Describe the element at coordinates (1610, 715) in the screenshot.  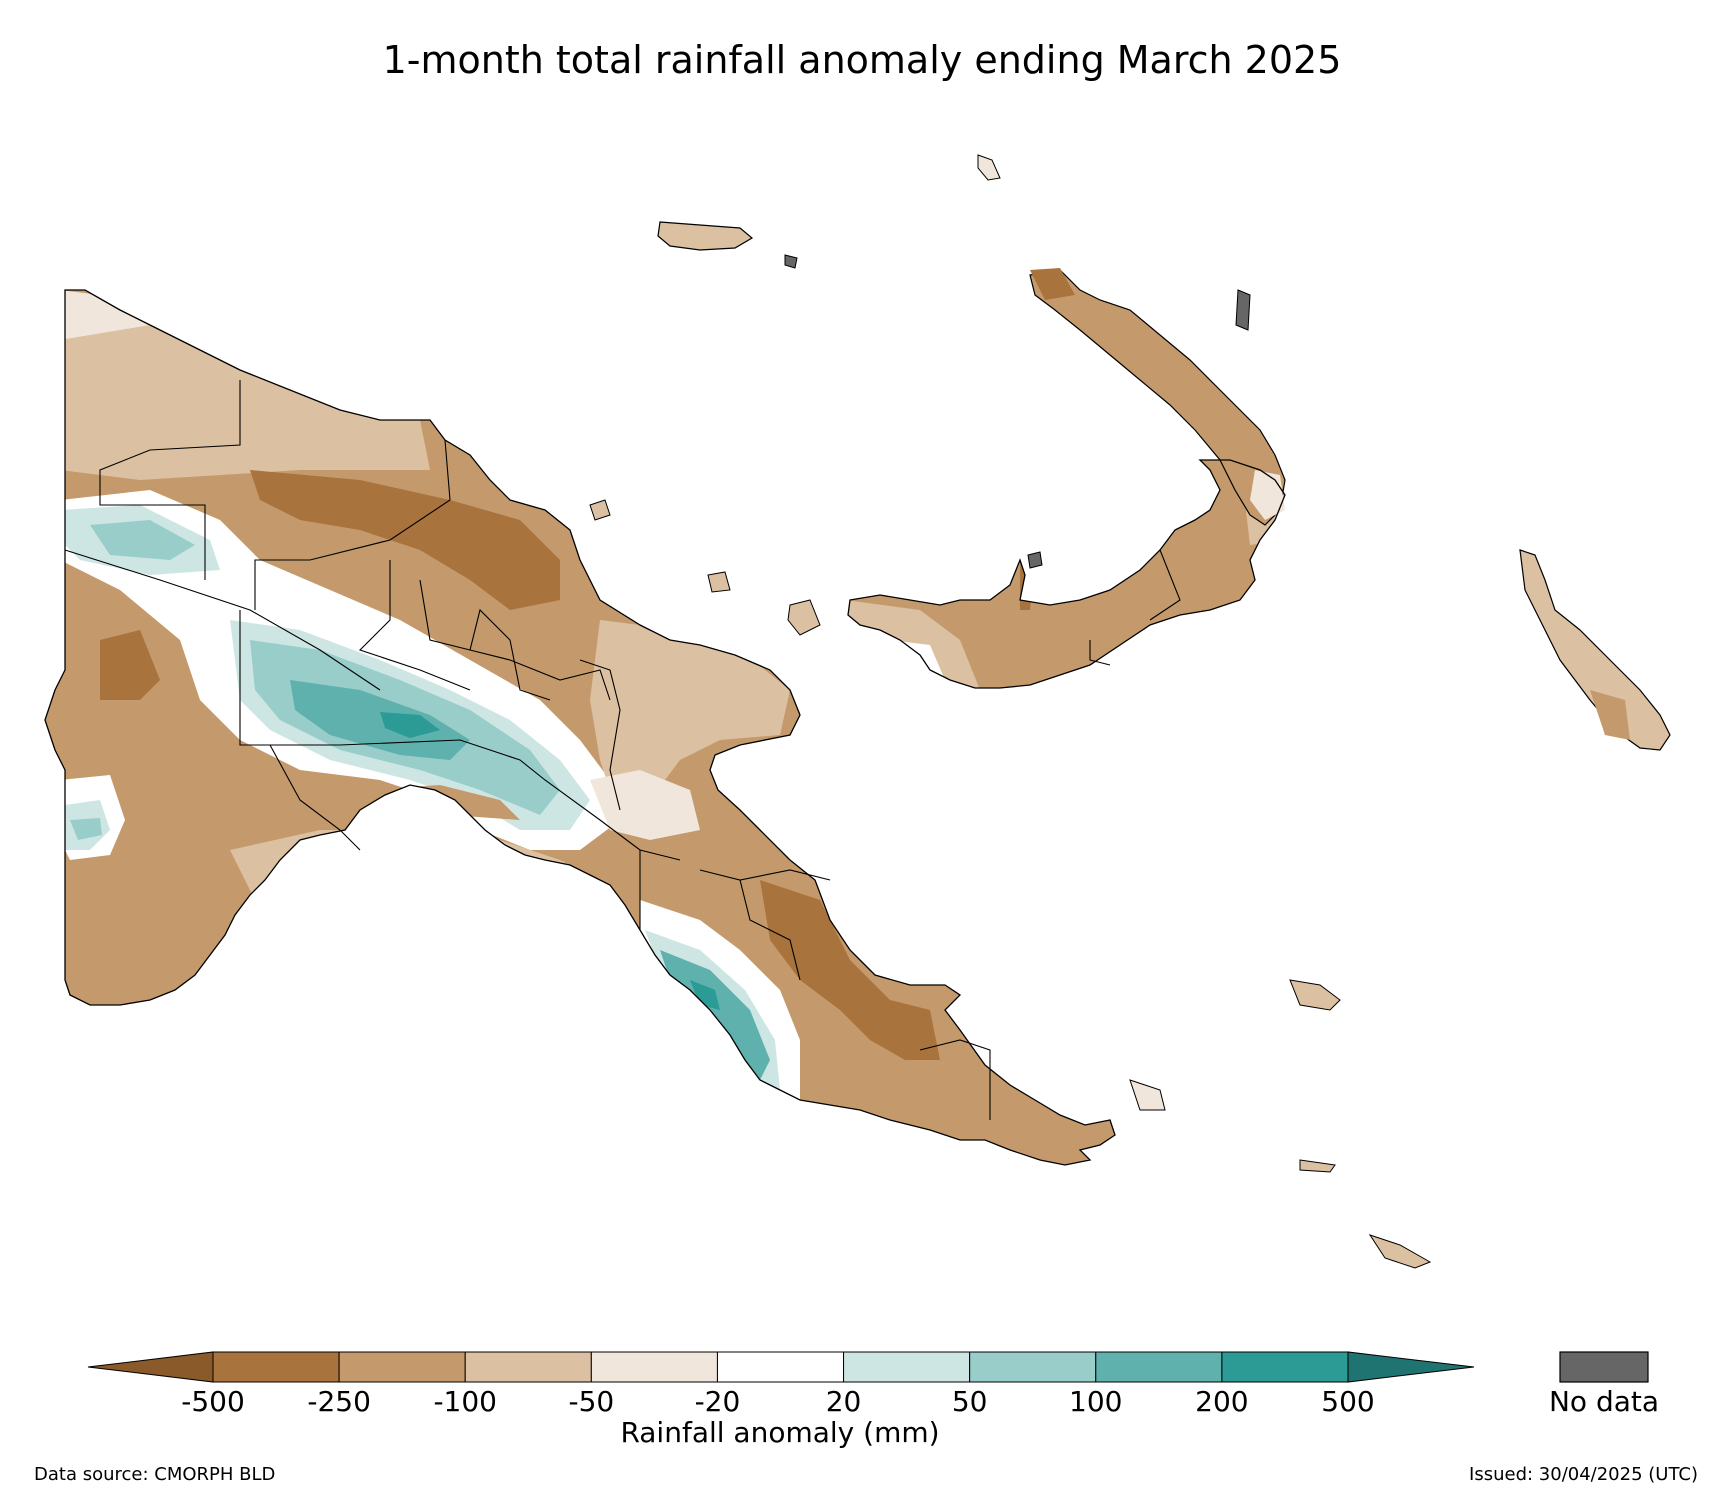
I see `bougainville-south` at that location.